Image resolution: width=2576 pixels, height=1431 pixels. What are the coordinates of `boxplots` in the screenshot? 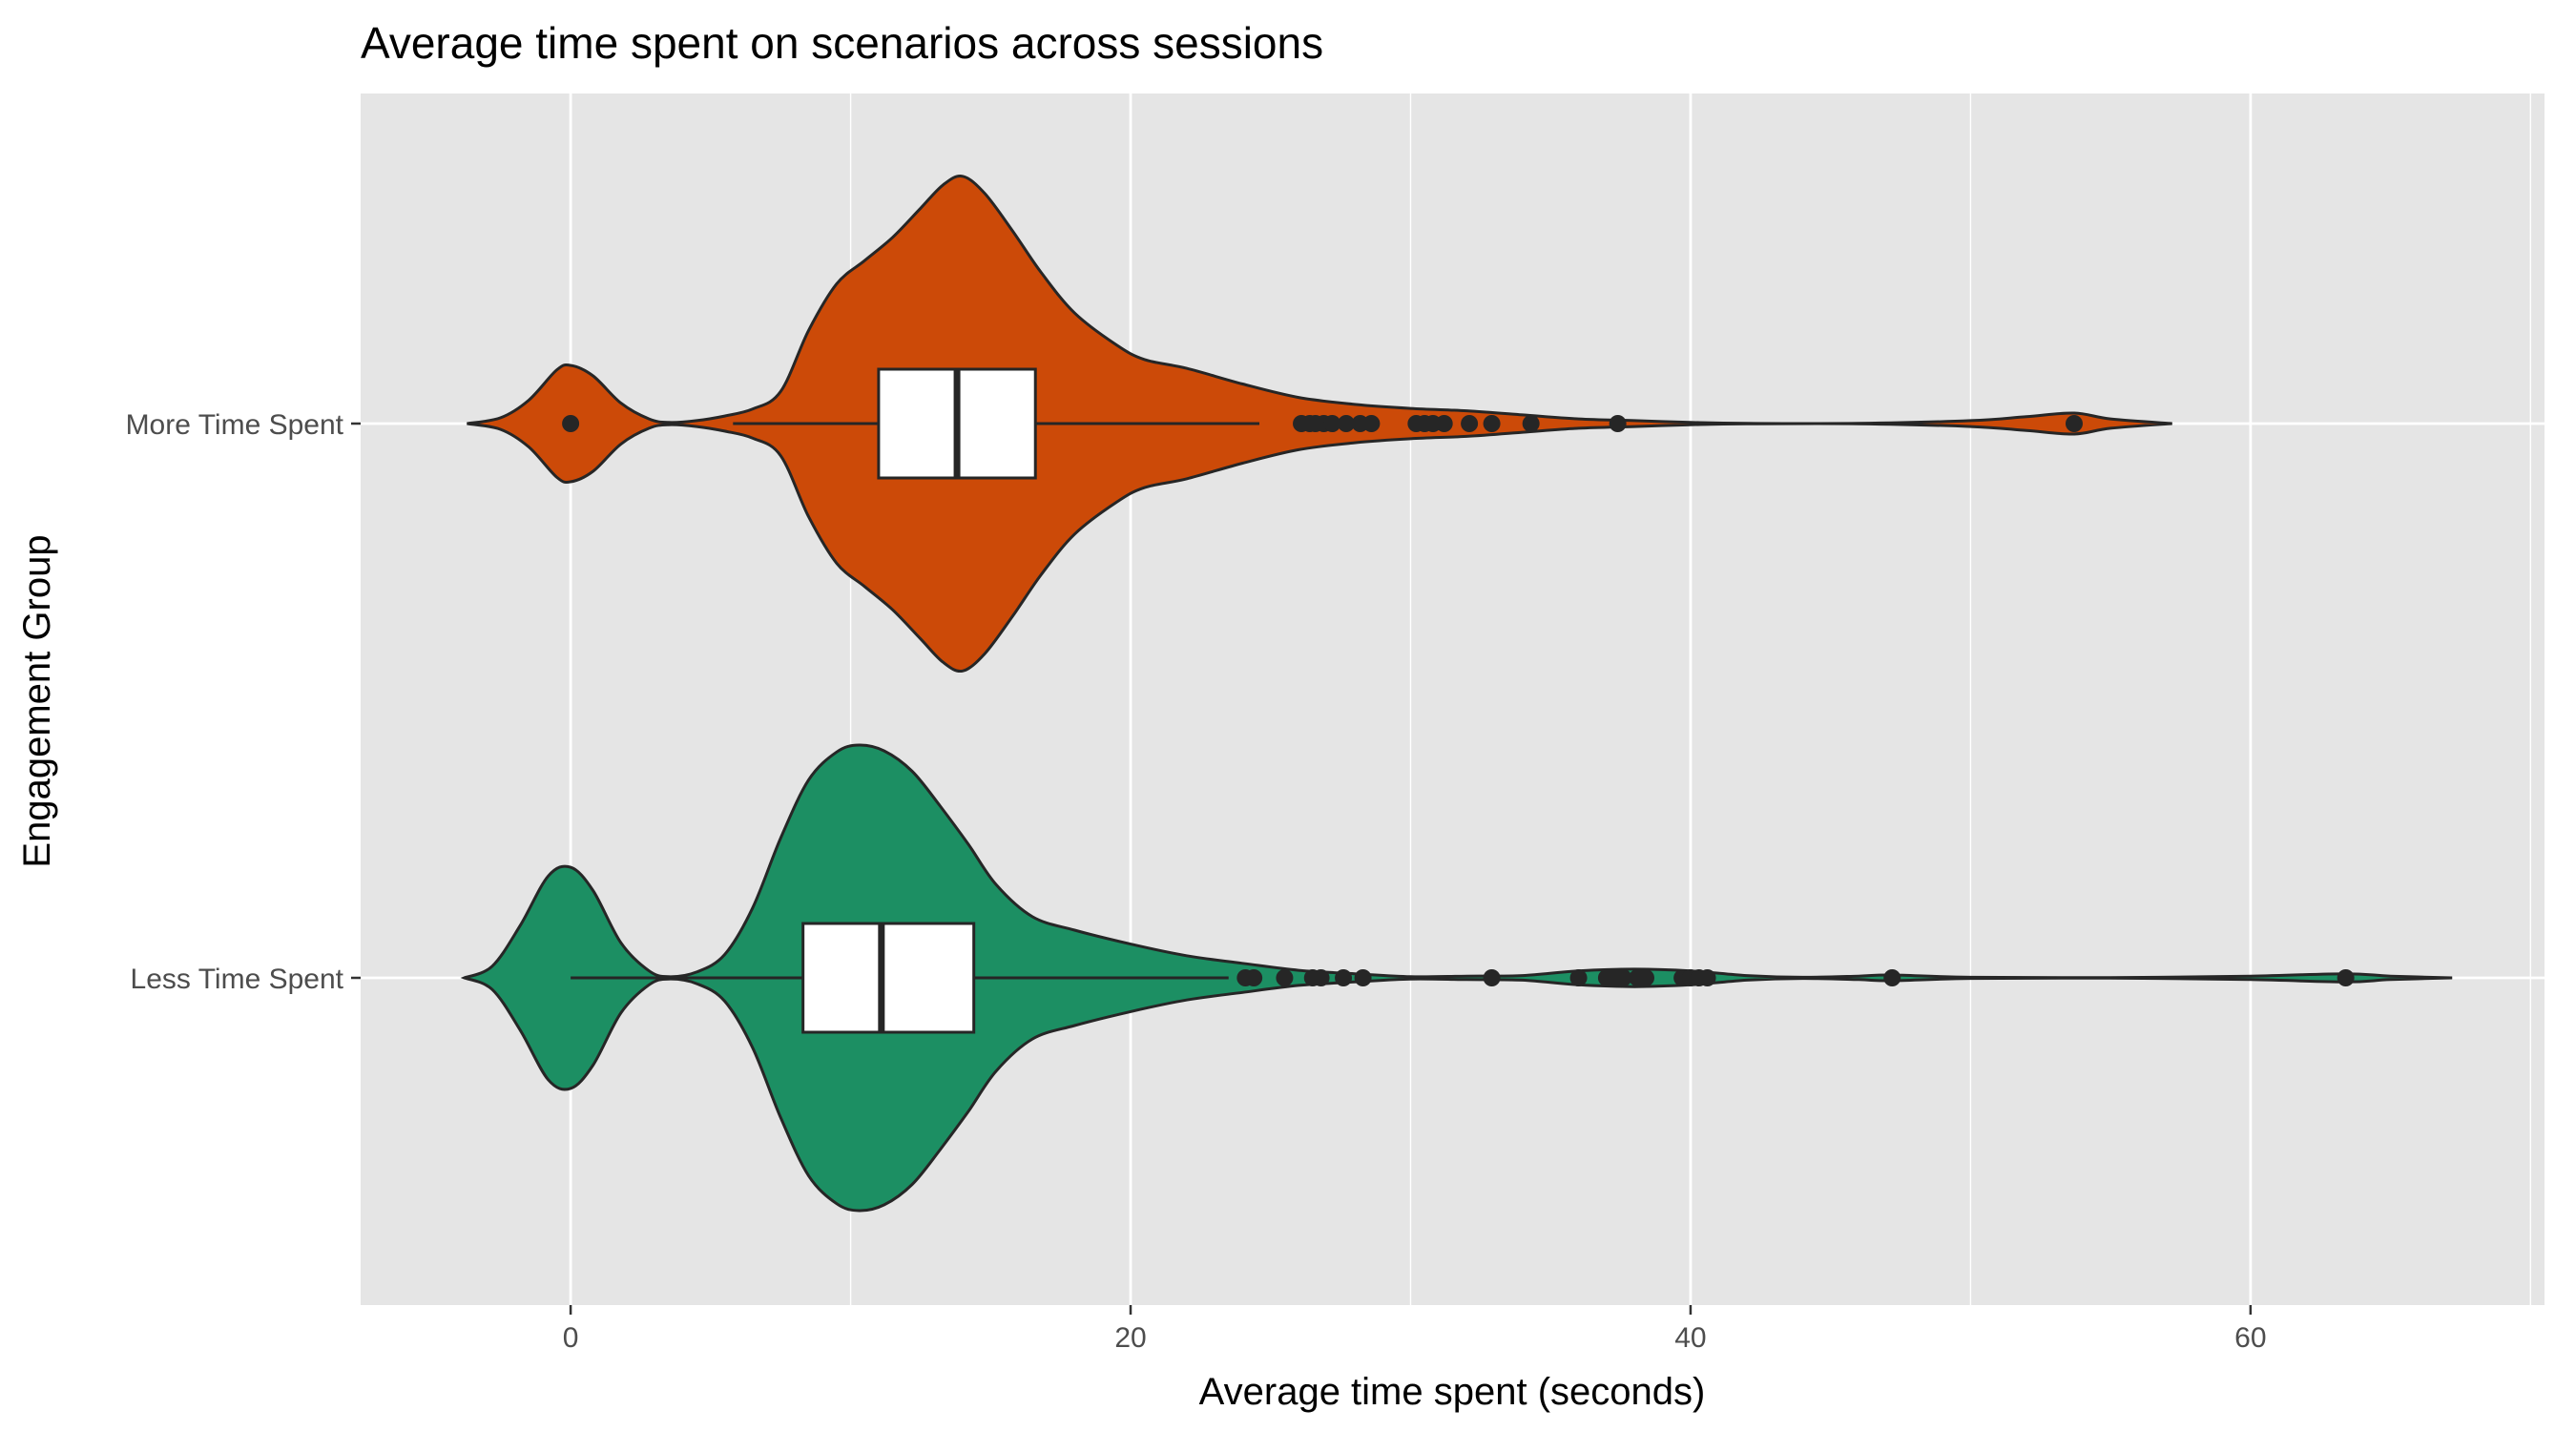 It's located at (915, 700).